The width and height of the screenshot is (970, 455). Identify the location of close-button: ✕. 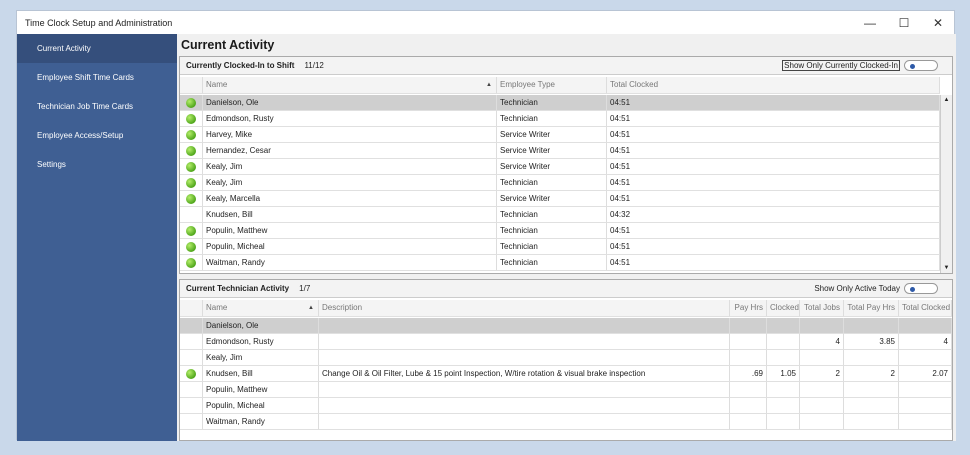
(938, 22).